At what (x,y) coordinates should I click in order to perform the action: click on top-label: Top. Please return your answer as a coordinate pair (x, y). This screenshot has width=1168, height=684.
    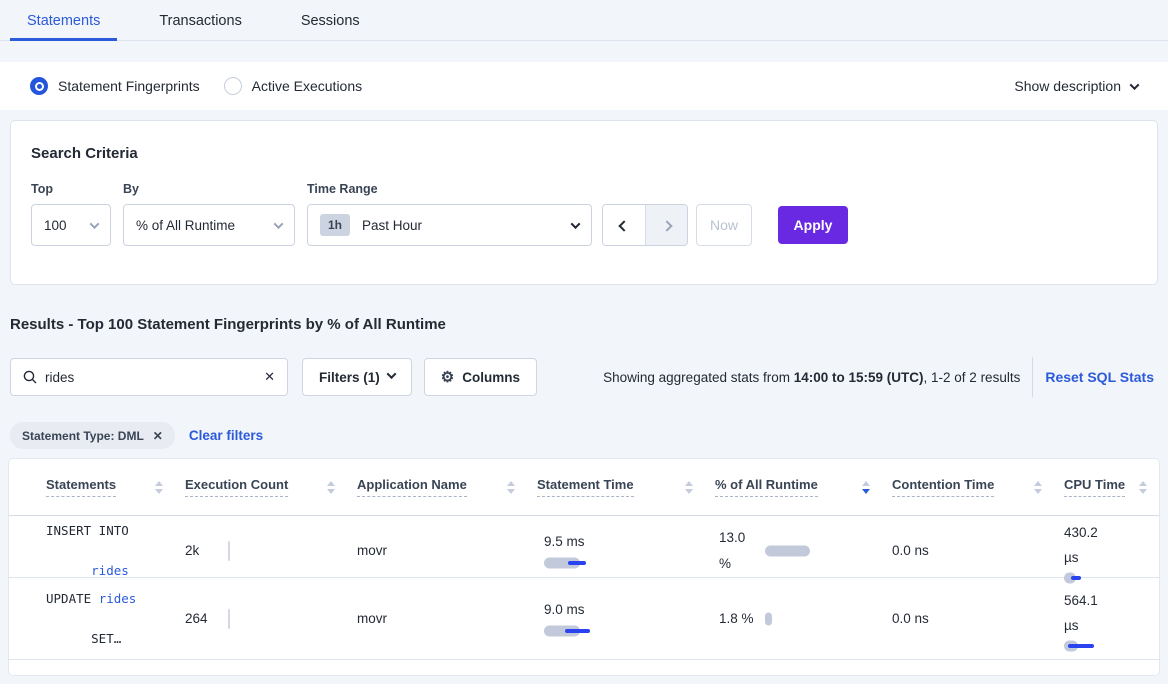
    Looking at the image, I should click on (42, 189).